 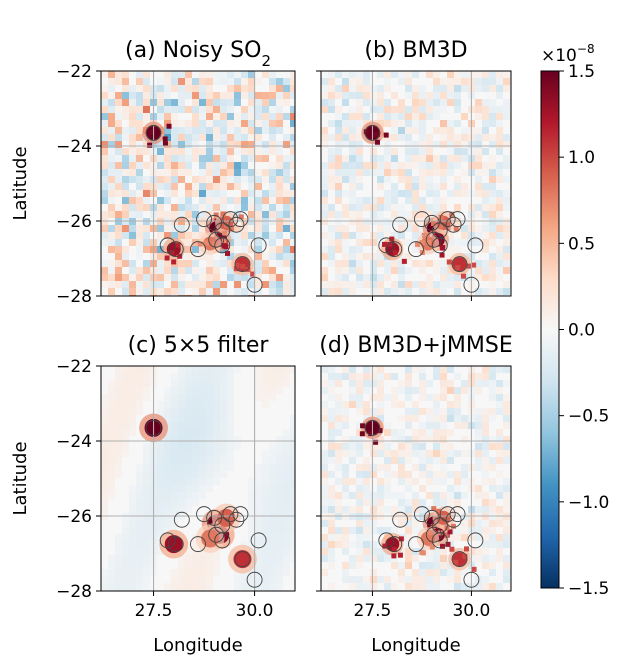 I want to click on detection-circle, so click(x=242, y=559).